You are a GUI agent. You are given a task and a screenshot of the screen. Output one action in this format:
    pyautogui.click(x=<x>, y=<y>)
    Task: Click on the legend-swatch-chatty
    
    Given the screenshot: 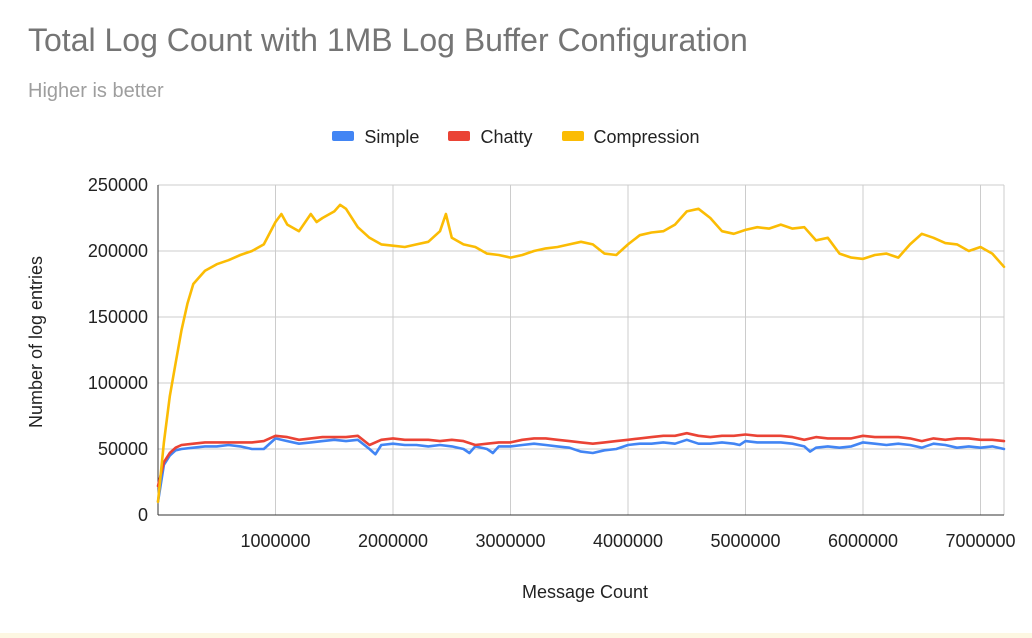 What is the action you would take?
    pyautogui.click(x=459, y=136)
    